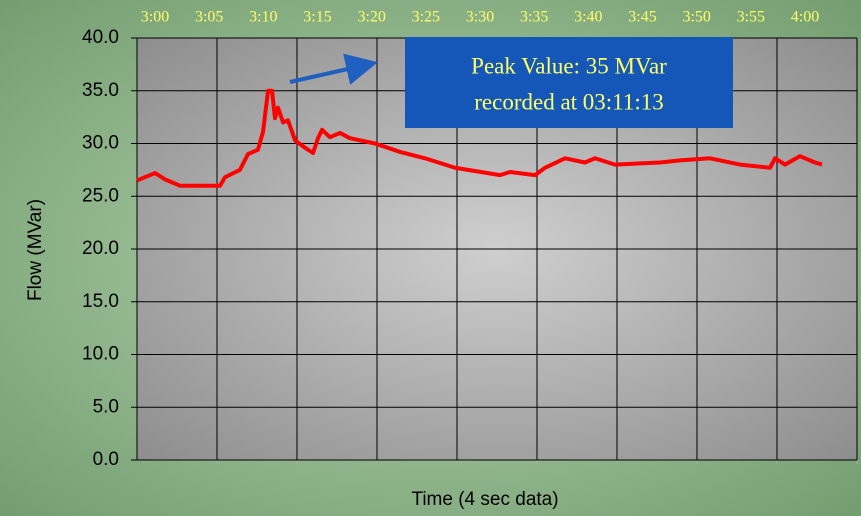  I want to click on x-tick-label: 3:50, so click(696, 17).